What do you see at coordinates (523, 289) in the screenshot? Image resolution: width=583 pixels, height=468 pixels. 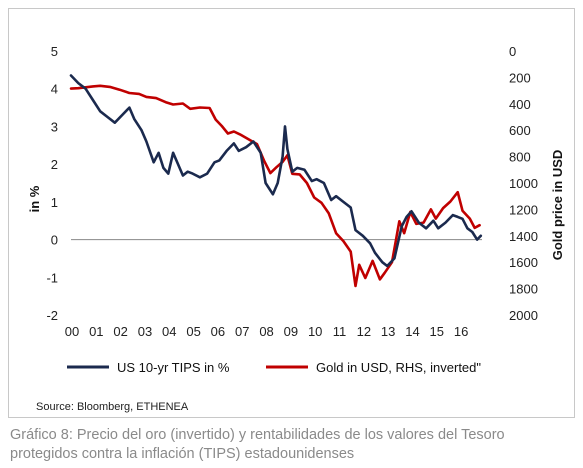 I see `right-tick-label: 1800` at bounding box center [523, 289].